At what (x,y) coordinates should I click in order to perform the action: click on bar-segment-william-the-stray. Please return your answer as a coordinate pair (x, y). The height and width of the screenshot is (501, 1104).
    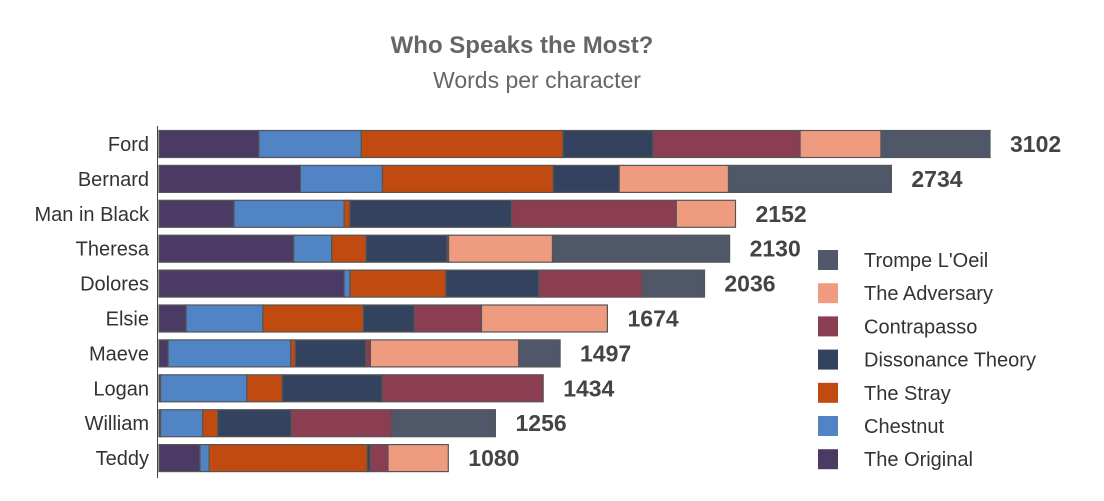
    Looking at the image, I should click on (210, 423).